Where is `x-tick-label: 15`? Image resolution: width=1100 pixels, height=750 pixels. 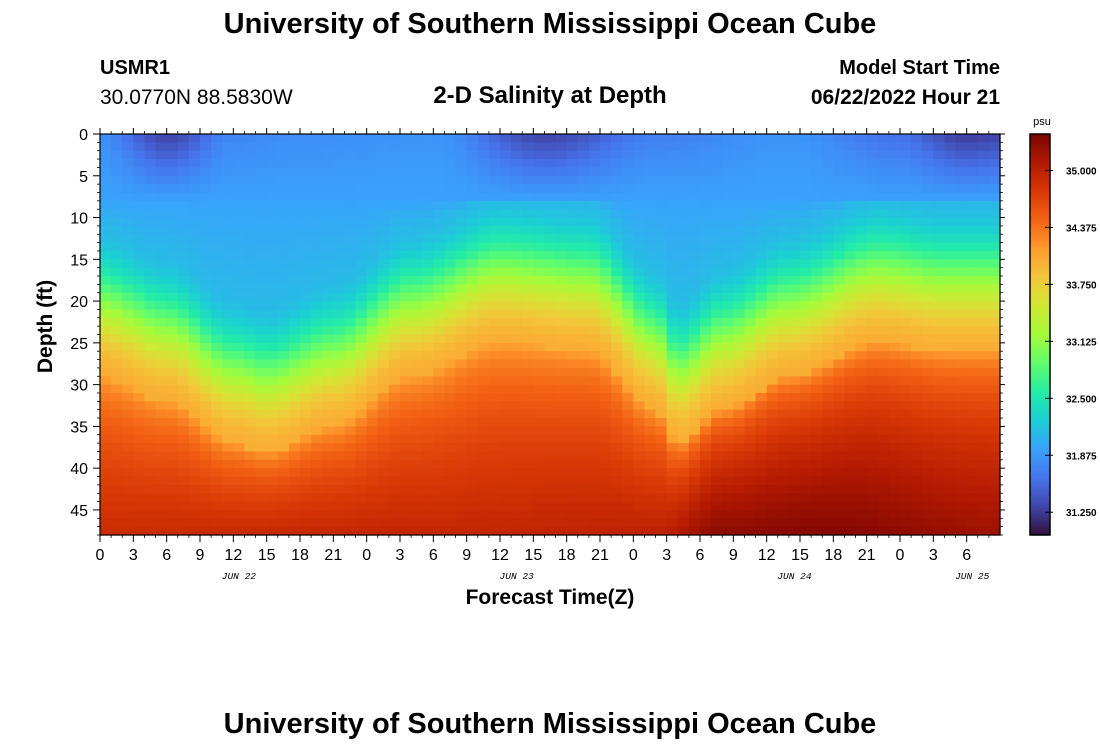
x-tick-label: 15 is located at coordinates (267, 555).